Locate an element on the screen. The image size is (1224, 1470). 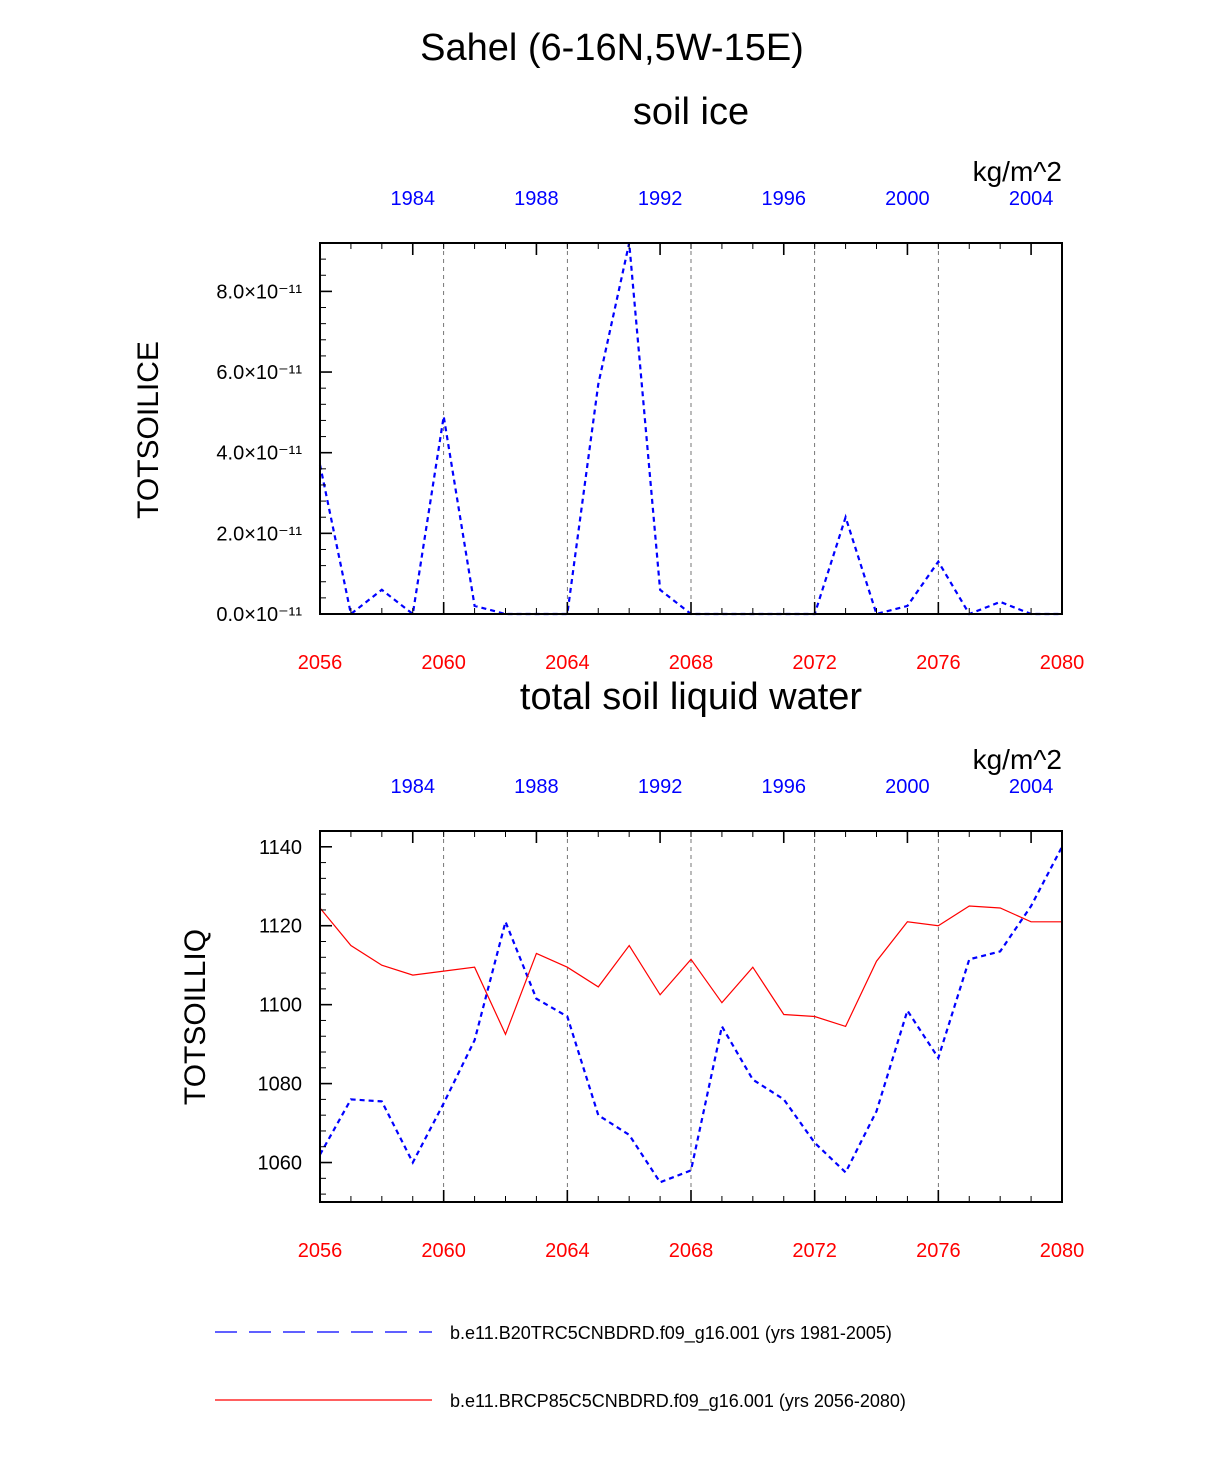
soil-liquid-bottom-tick-label: 2060 is located at coordinates (443, 1251).